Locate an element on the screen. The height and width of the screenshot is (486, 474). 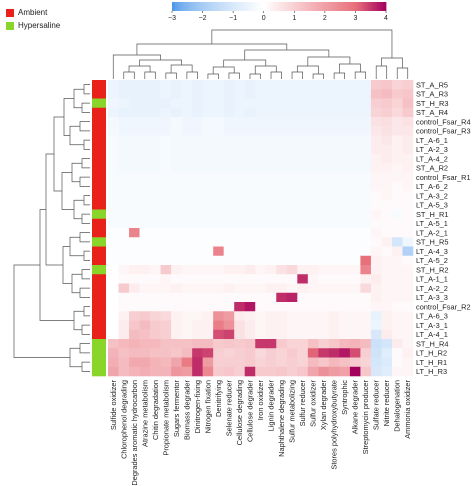
row-label: ST_A_R5 is located at coordinates (432, 84).